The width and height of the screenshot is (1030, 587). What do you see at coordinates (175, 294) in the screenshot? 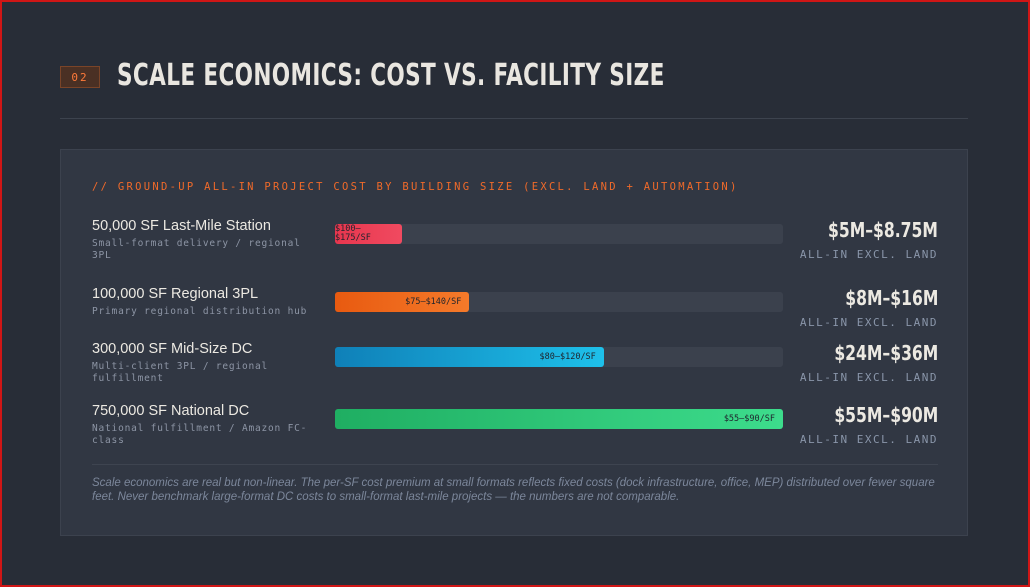
I see `row-name: 100,000 SF Regional 3PL` at bounding box center [175, 294].